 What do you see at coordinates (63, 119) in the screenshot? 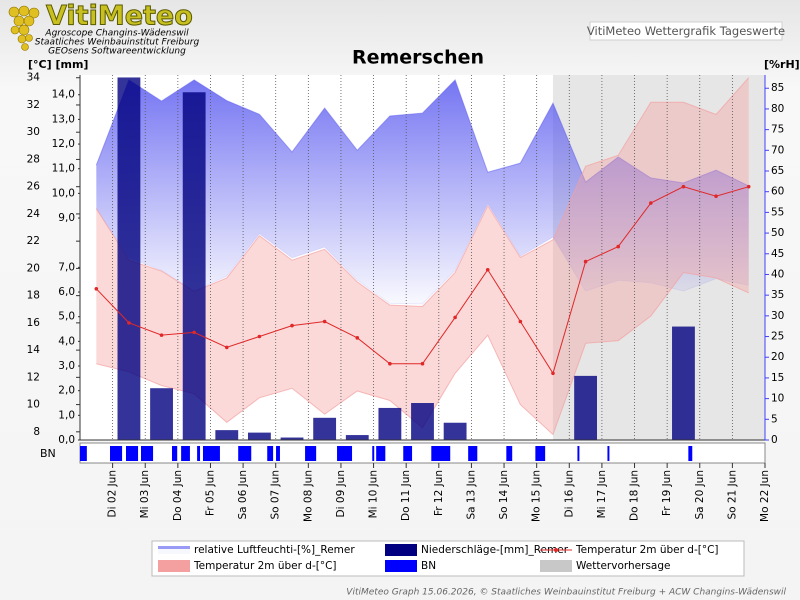
I see `ymm-tick-label: 13,0` at bounding box center [63, 119].